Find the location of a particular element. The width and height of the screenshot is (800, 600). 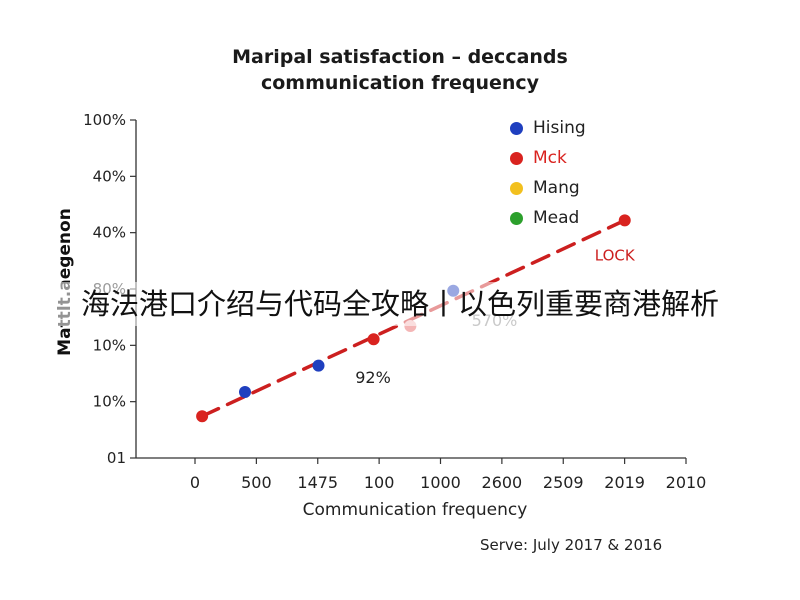

legend-label-mck: Mck is located at coordinates (550, 158).